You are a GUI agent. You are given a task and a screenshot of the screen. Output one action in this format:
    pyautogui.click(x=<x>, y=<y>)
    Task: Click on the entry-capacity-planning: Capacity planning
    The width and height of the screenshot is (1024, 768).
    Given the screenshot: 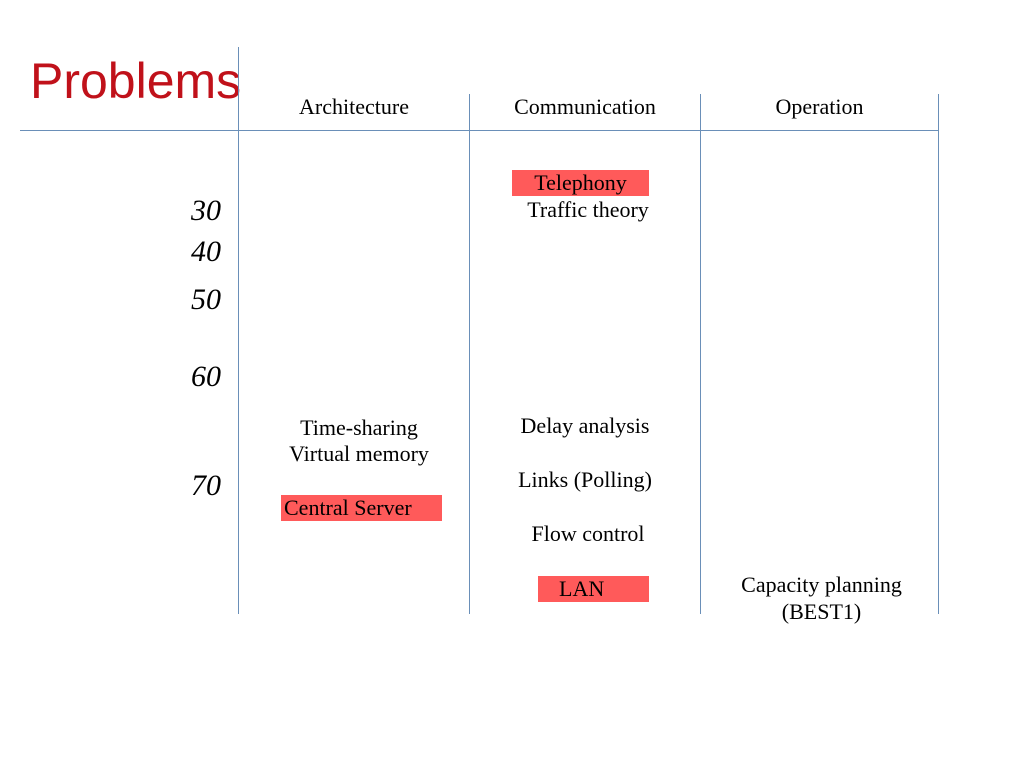 What is the action you would take?
    pyautogui.click(x=821, y=584)
    